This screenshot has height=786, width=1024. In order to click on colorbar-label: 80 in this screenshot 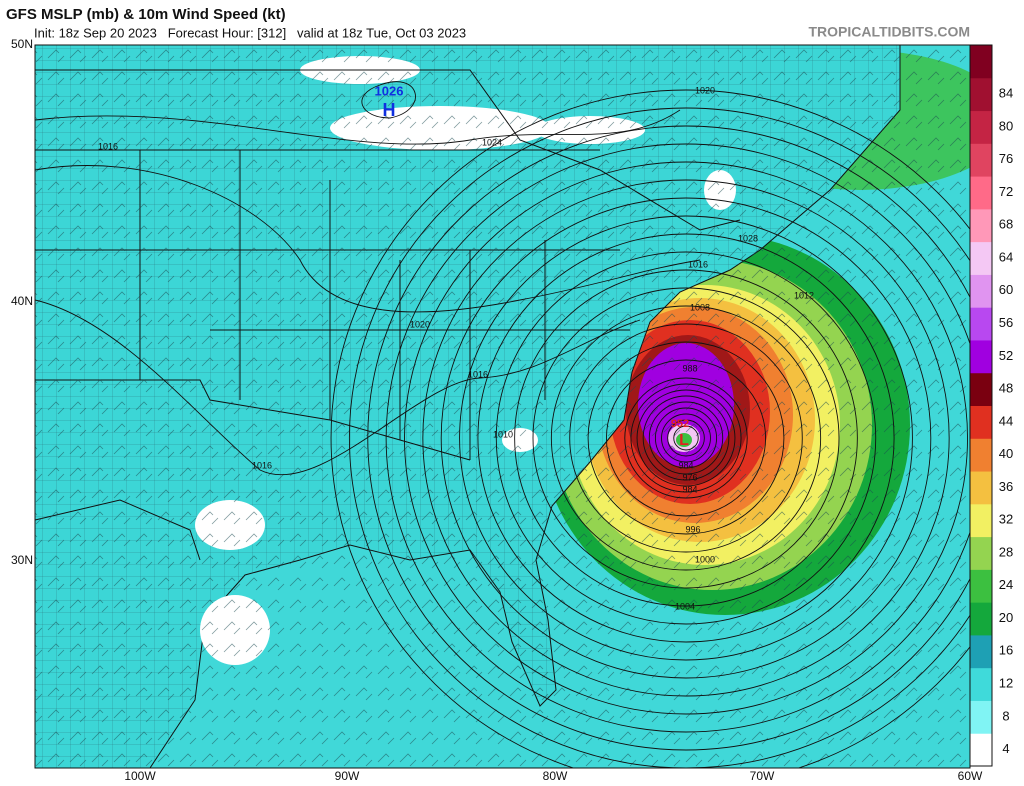, I will do `click(1006, 125)`.